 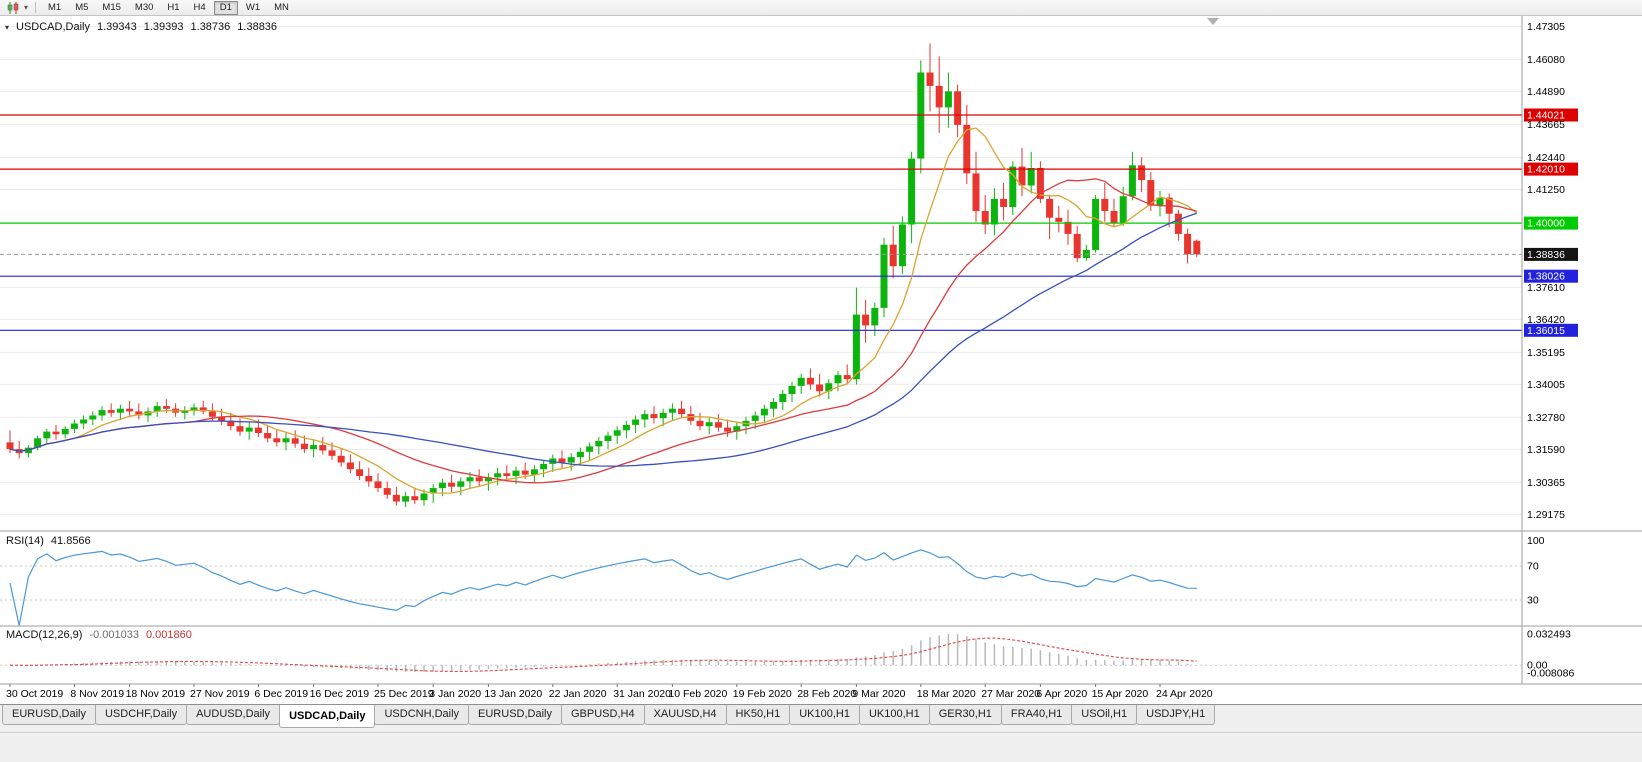 I want to click on ohlc-open: 1.39343, so click(x=116, y=27).